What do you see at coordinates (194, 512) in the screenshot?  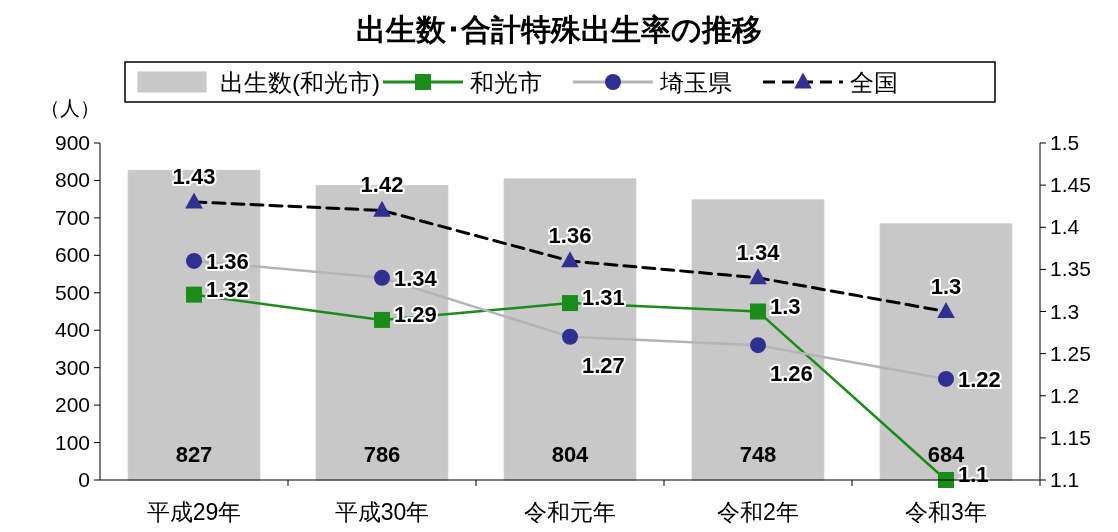 I see `x-tick-label: 平成29年` at bounding box center [194, 512].